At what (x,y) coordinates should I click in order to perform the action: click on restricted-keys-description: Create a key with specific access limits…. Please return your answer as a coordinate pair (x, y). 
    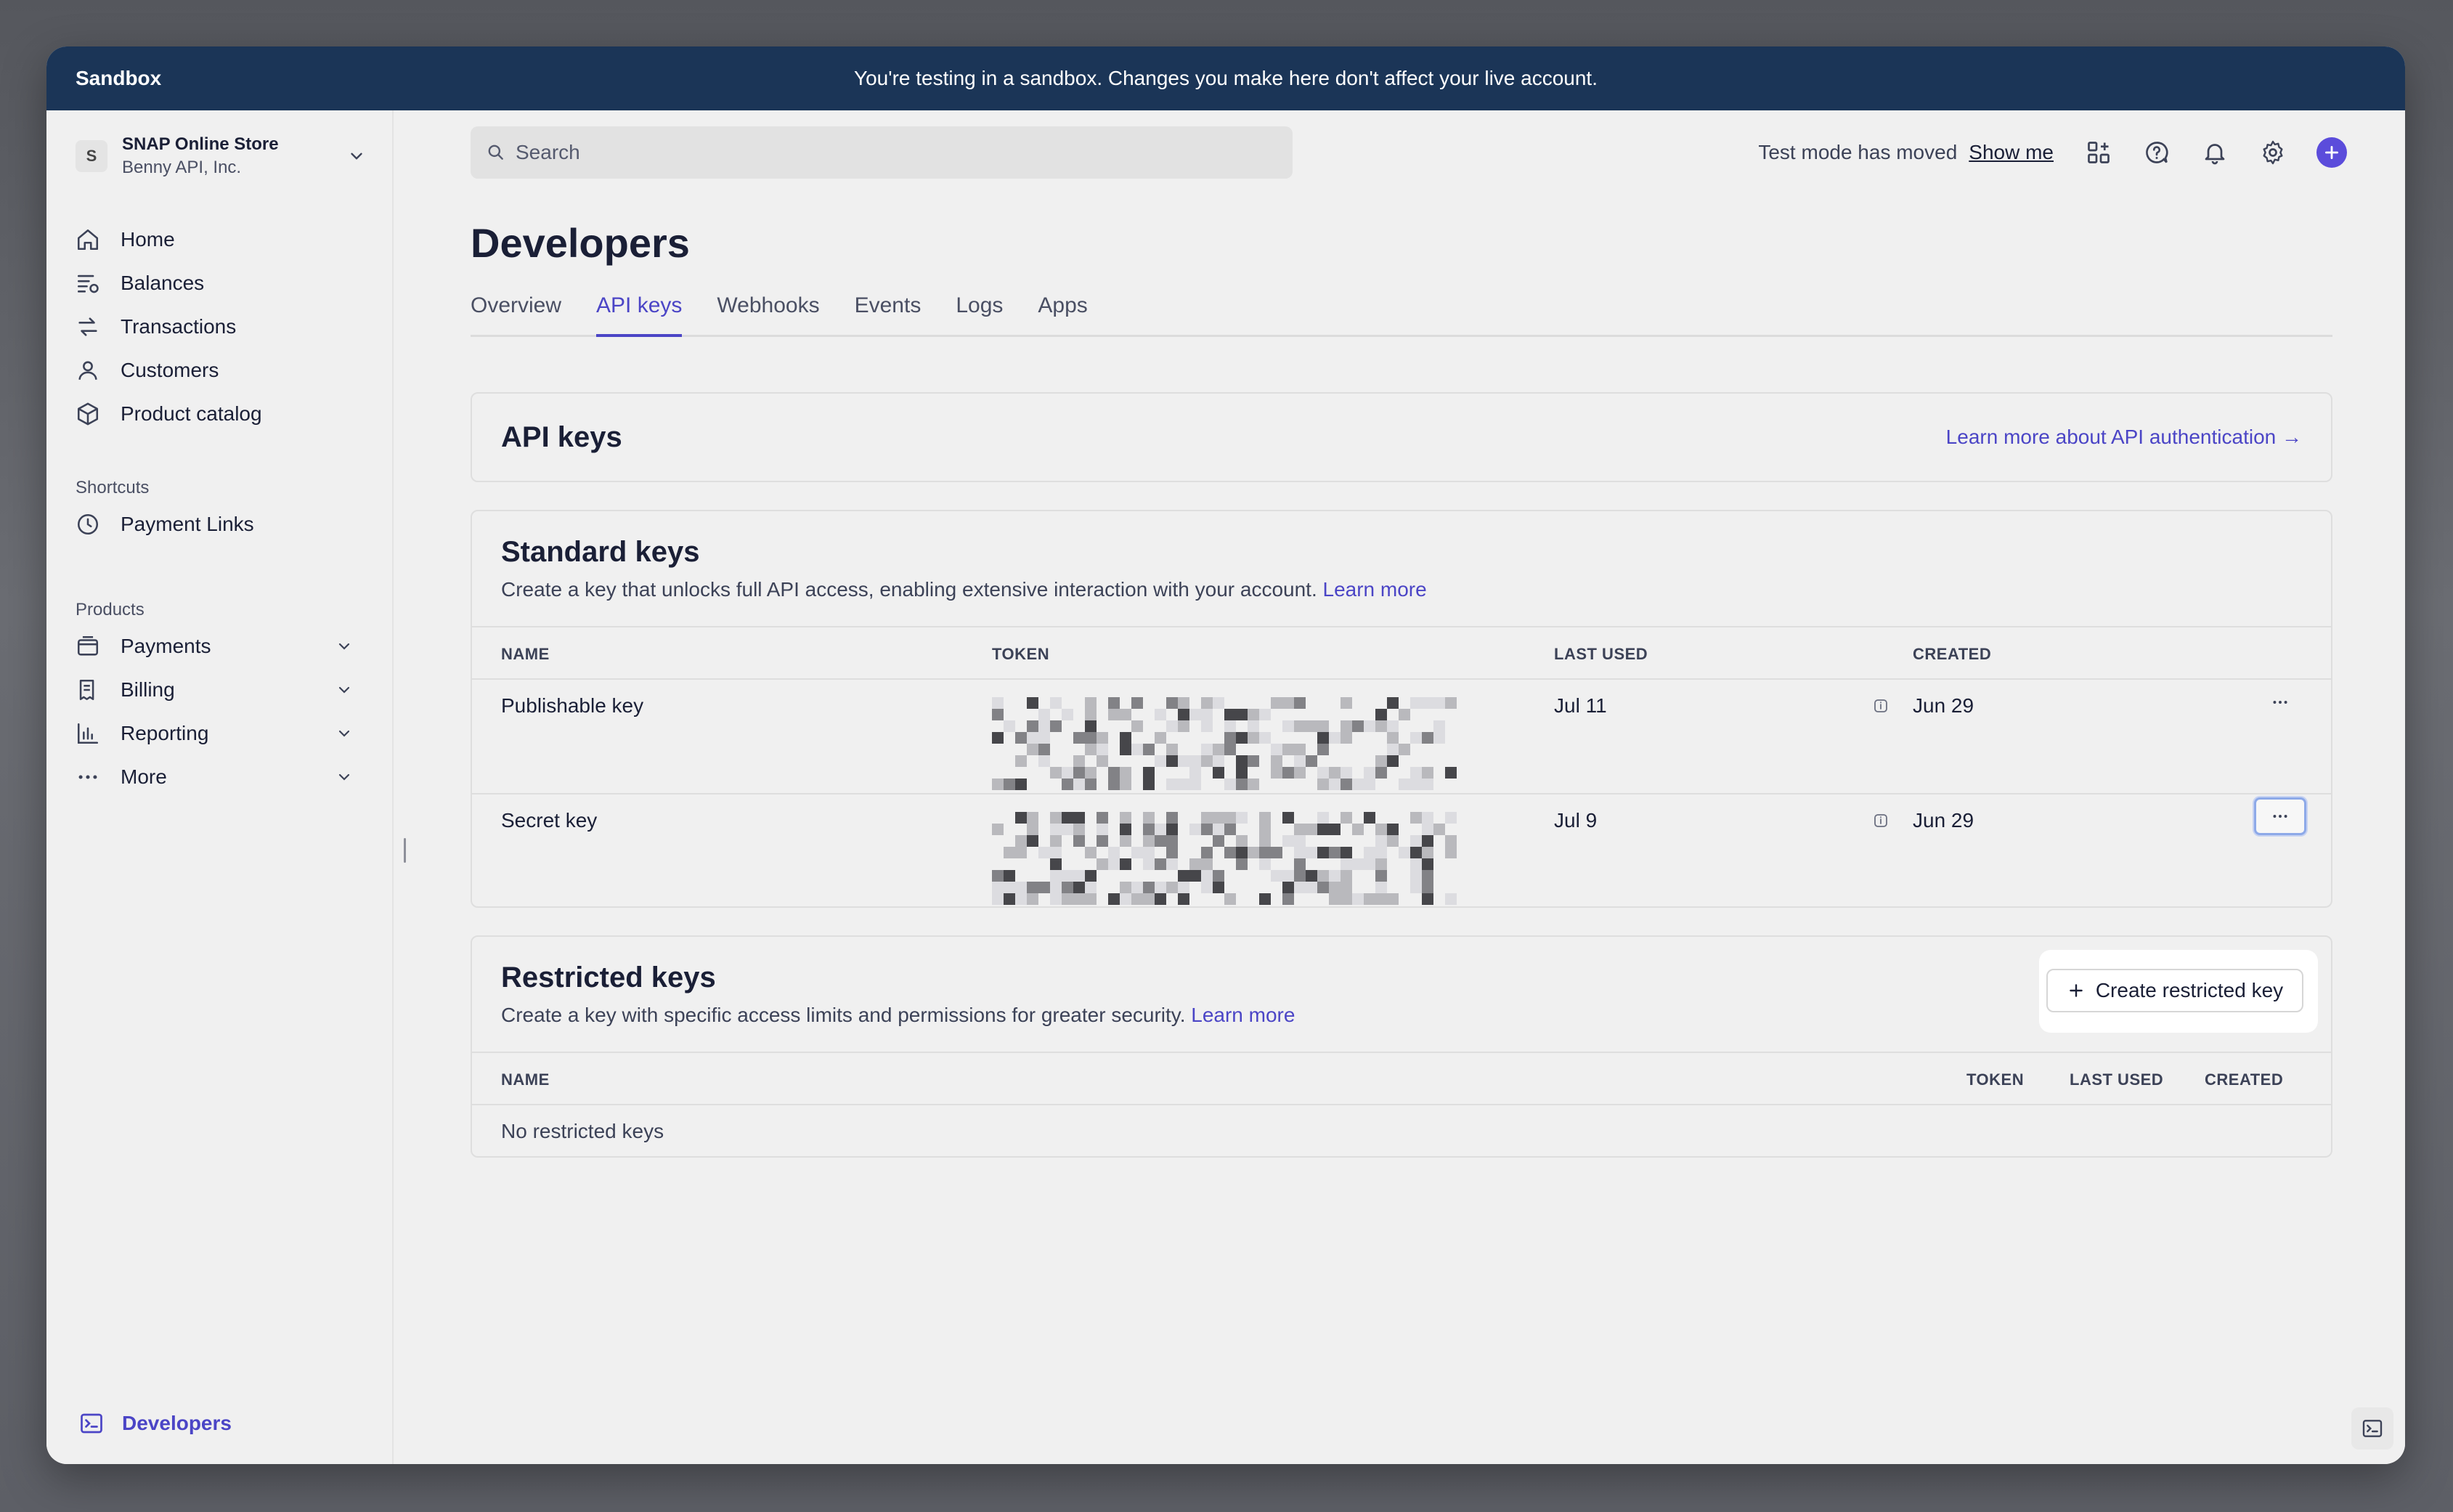
    Looking at the image, I should click on (898, 1015).